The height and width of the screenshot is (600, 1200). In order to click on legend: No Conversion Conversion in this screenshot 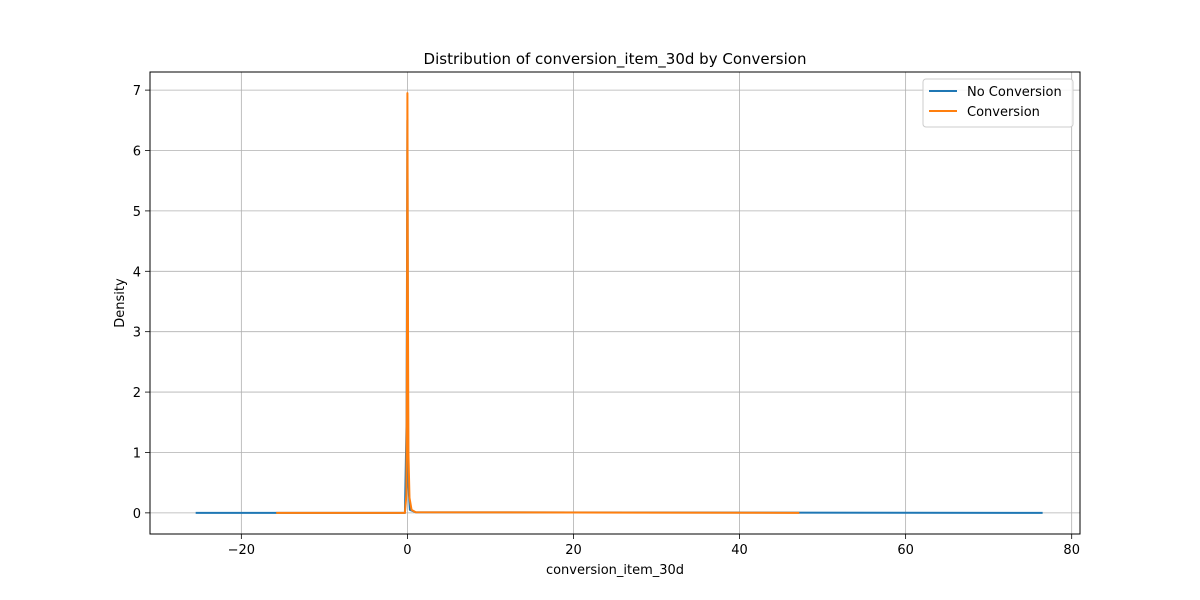, I will do `click(998, 103)`.